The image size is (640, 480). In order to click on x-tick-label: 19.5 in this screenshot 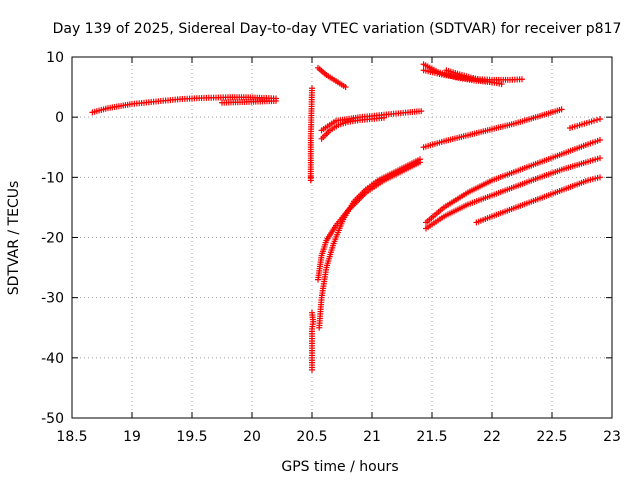, I will do `click(191, 437)`.